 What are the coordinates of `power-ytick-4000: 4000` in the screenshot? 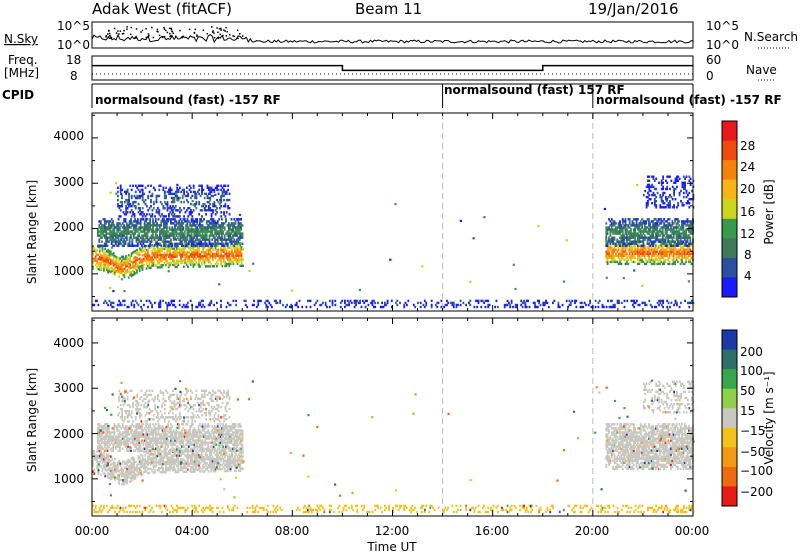 It's located at (68, 136).